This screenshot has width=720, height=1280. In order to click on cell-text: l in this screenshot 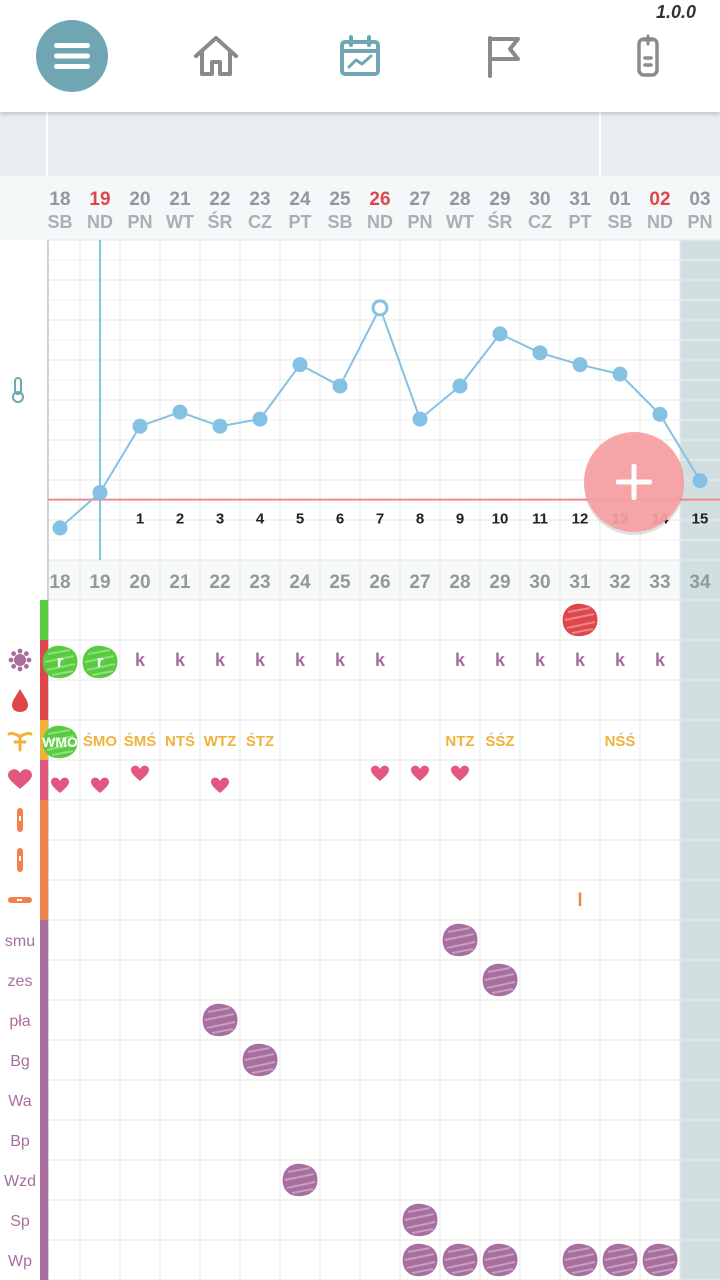, I will do `click(579, 900)`.